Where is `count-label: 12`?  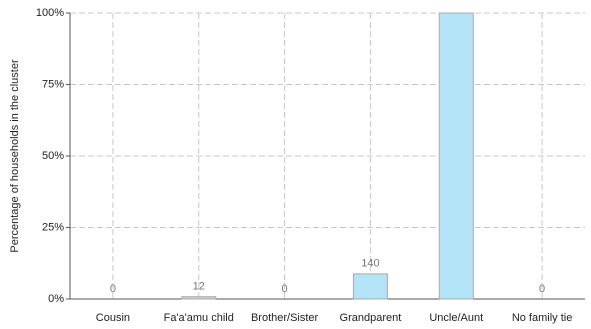
count-label: 12 is located at coordinates (199, 287).